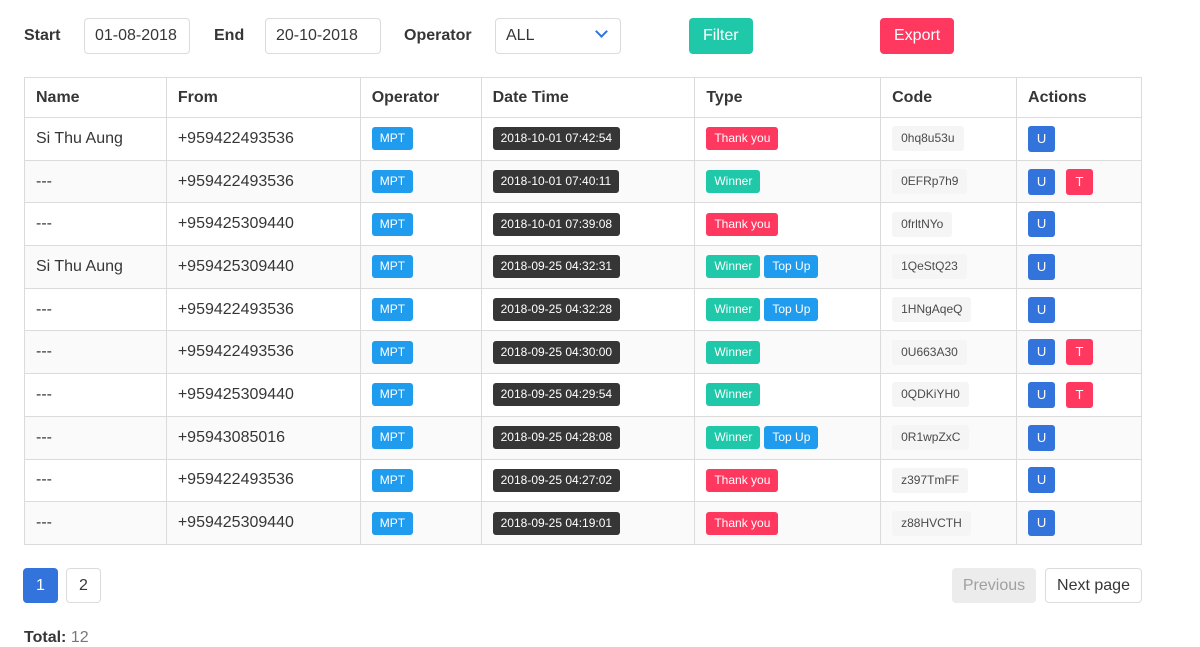 Image resolution: width=1200 pixels, height=647 pixels. Describe the element at coordinates (95, 97) in the screenshot. I see `column-header: Name` at that location.